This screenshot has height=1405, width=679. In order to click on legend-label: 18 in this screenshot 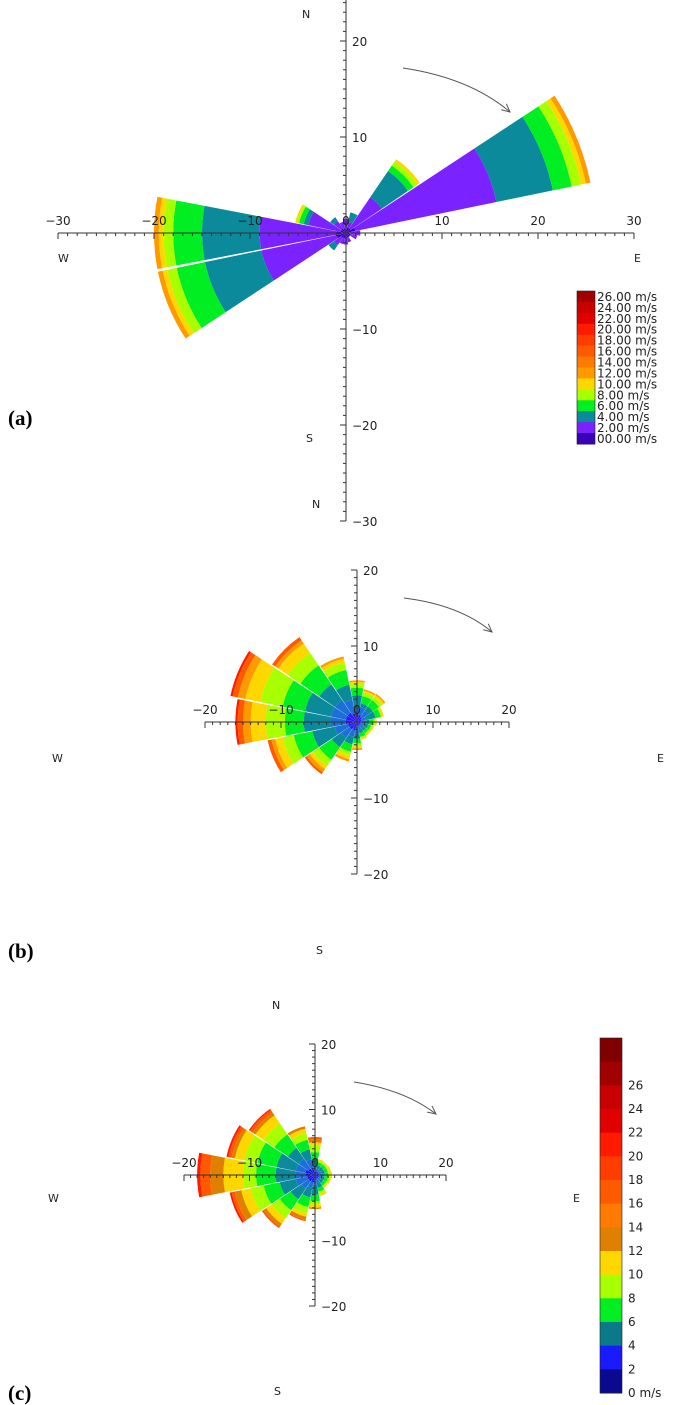, I will do `click(635, 1180)`.